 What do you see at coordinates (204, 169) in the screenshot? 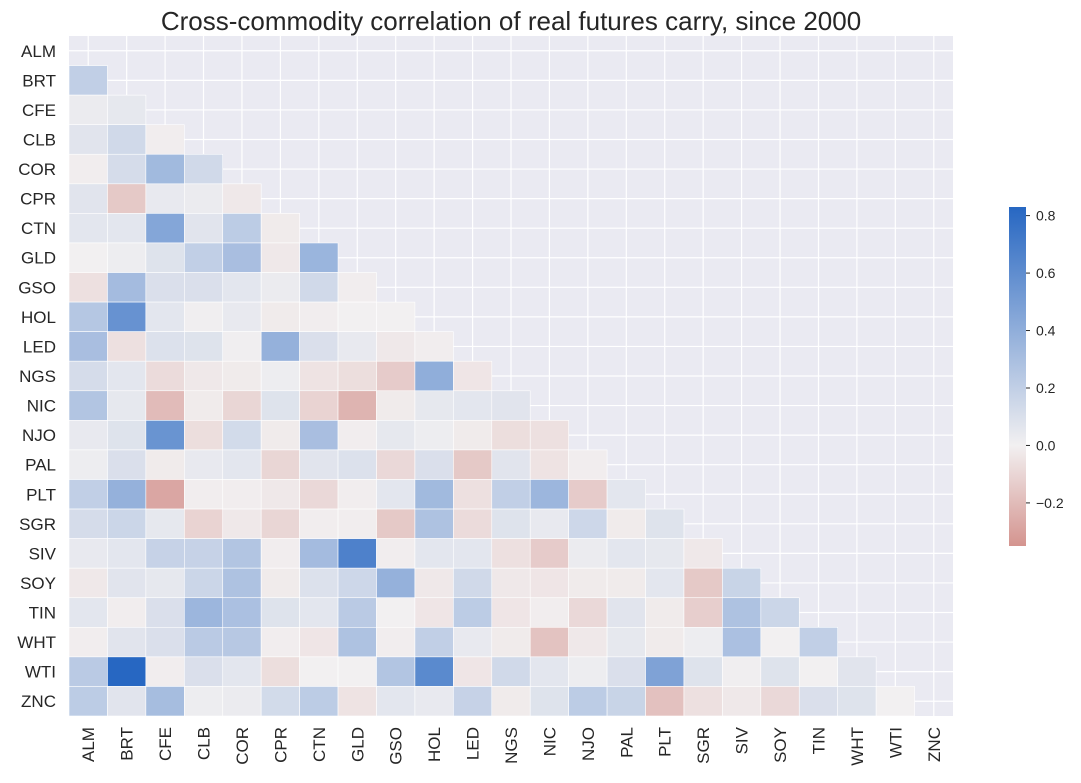
I see `heatmap-cell-COR-CLB` at bounding box center [204, 169].